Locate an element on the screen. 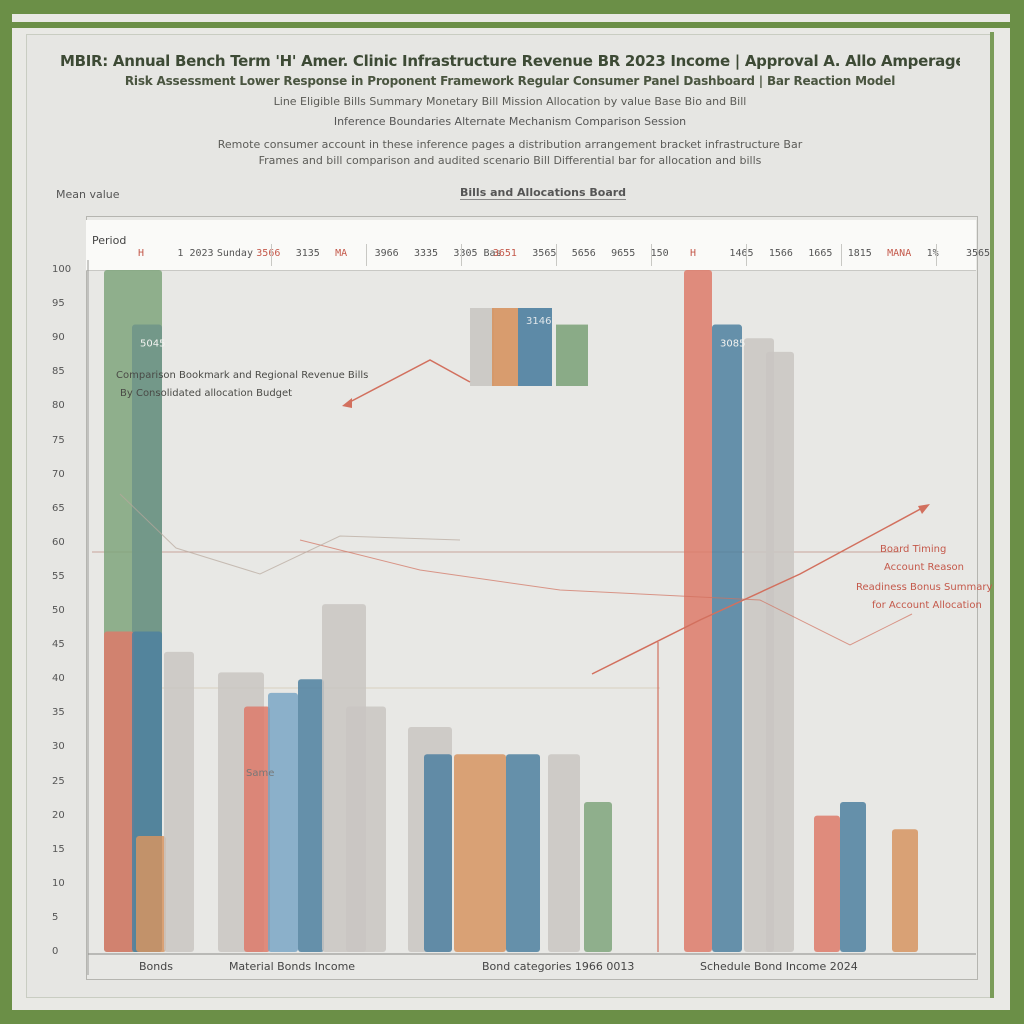 The image size is (1024, 1024). y-axis-title: Mean value is located at coordinates (88, 194).